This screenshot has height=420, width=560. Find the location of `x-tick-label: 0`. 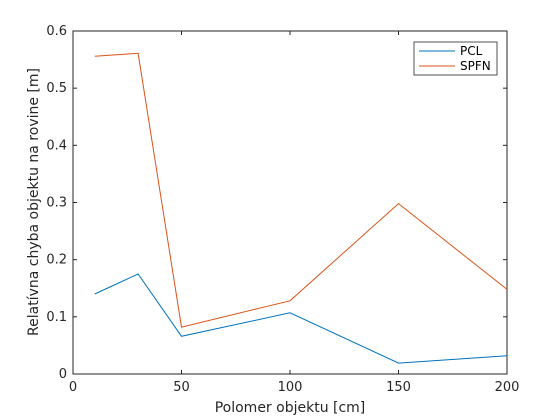

x-tick-label: 0 is located at coordinates (73, 387).